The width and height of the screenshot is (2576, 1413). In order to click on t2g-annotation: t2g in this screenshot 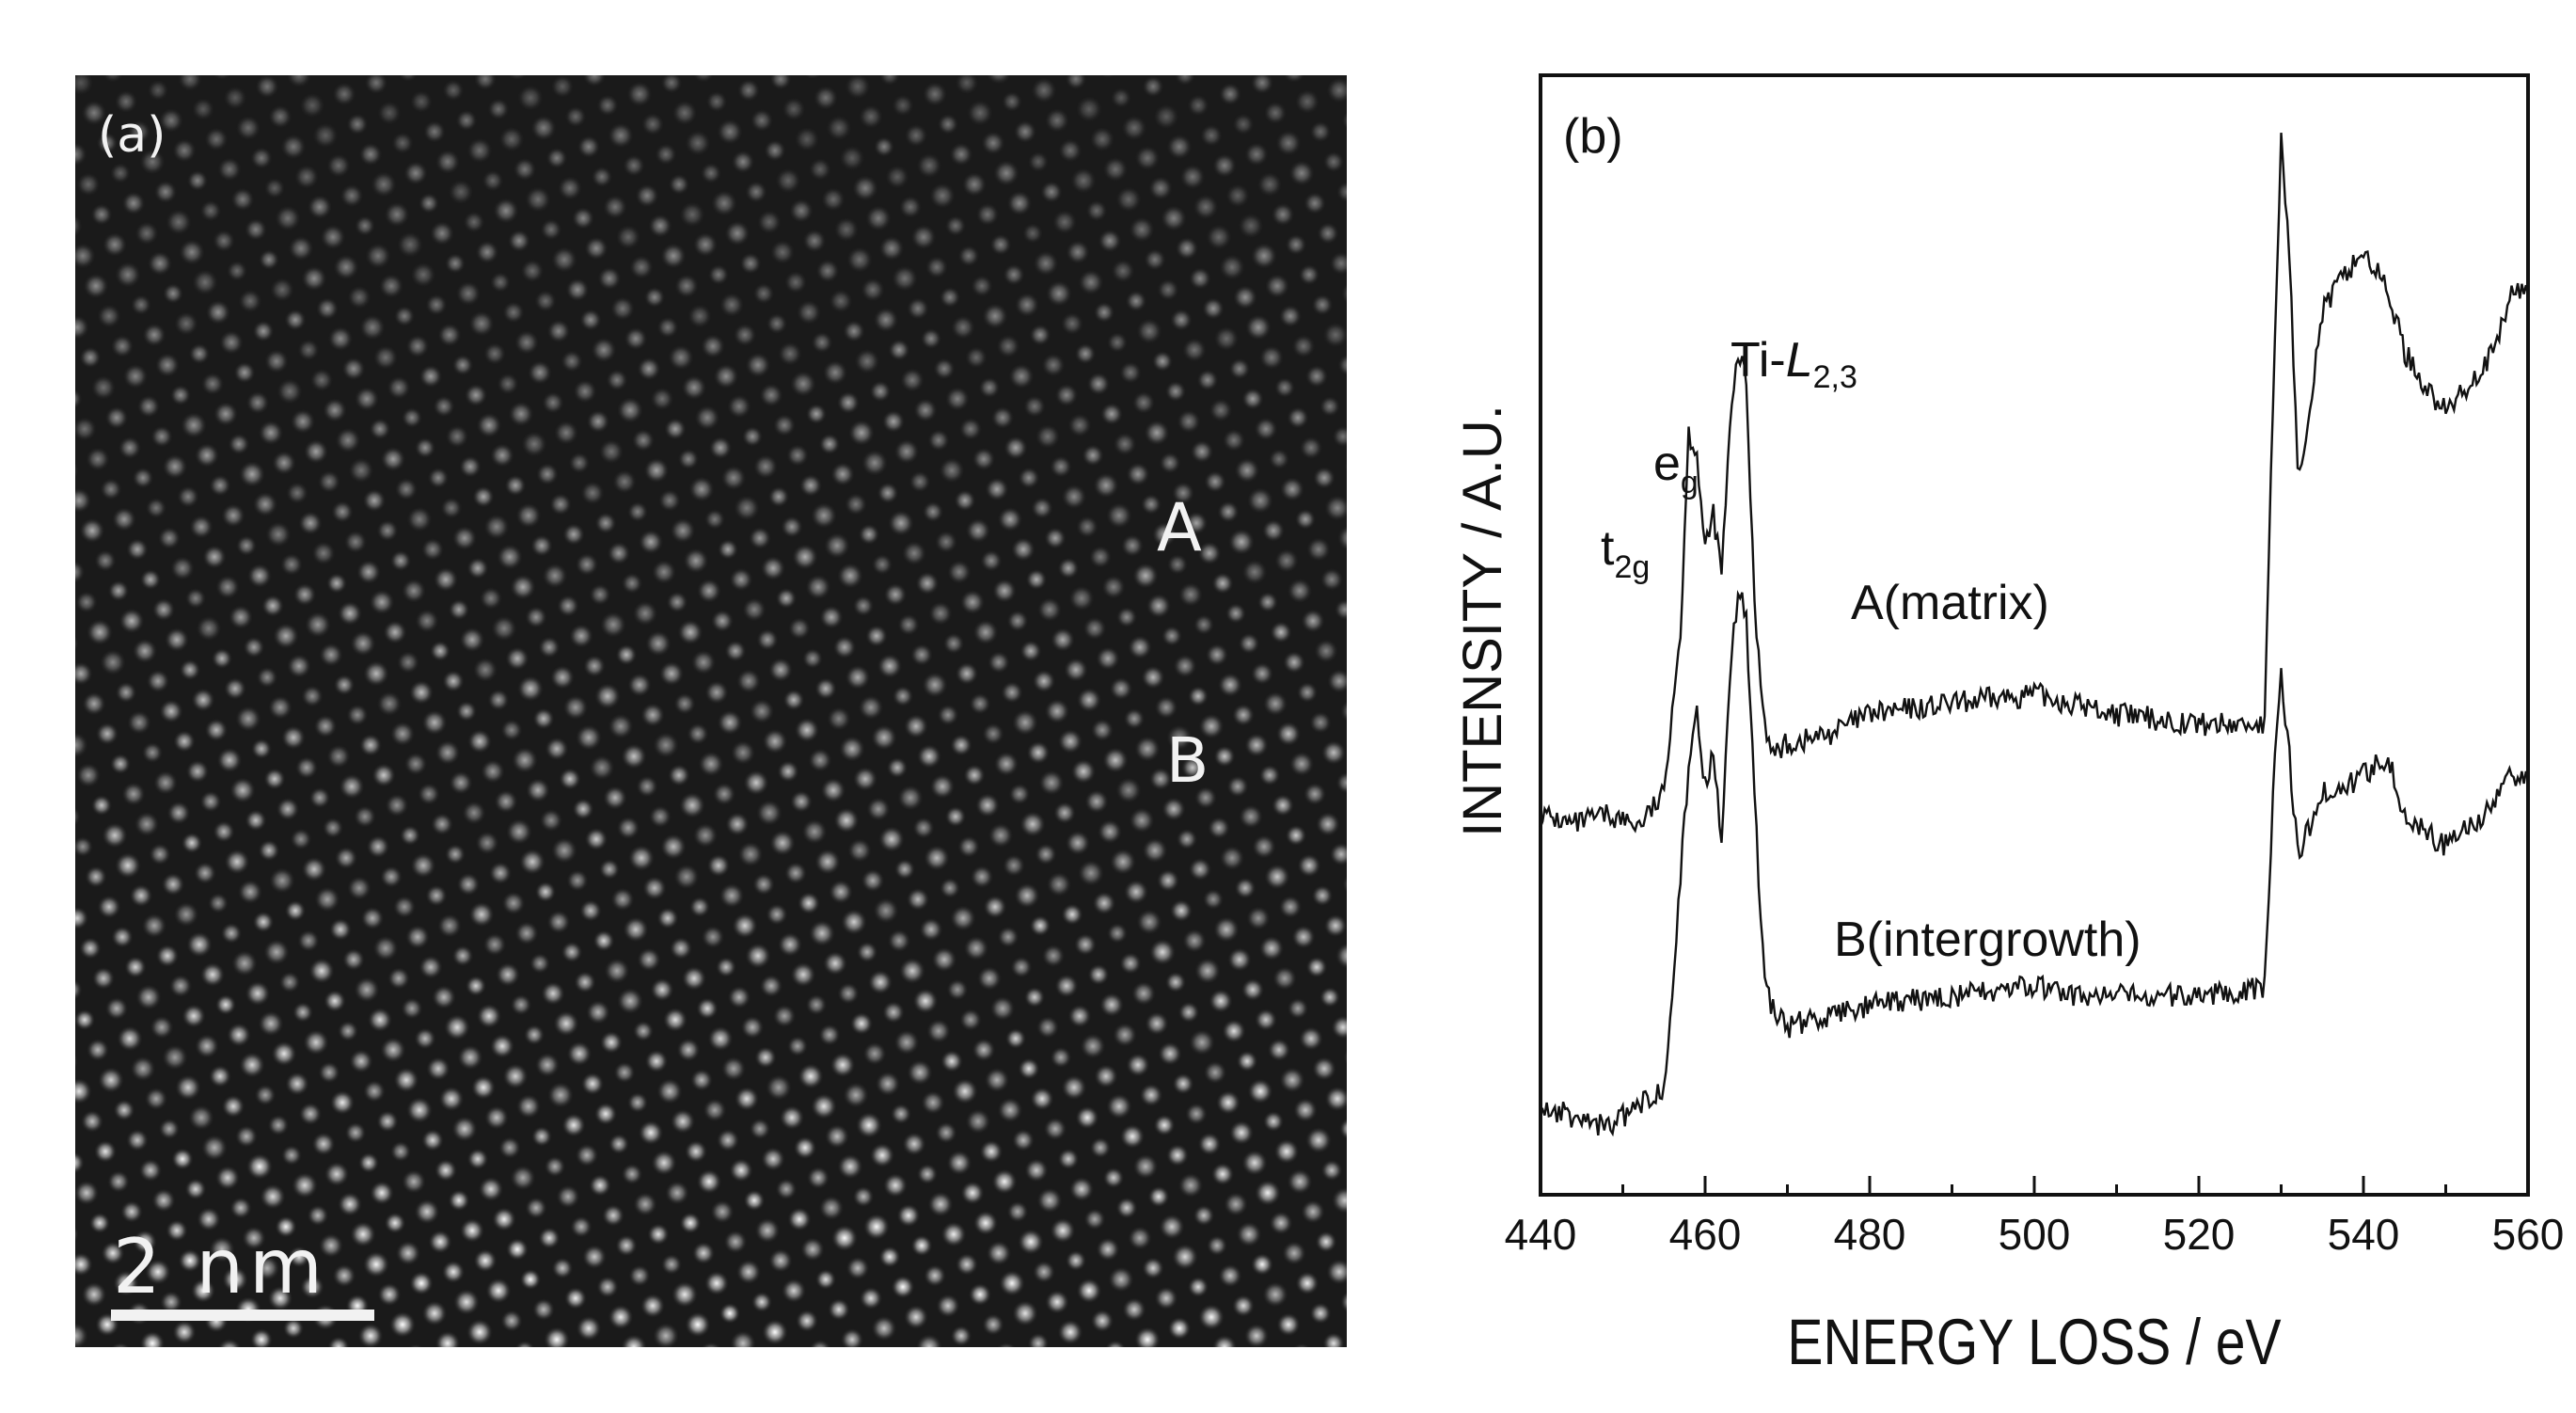, I will do `click(1625, 553)`.